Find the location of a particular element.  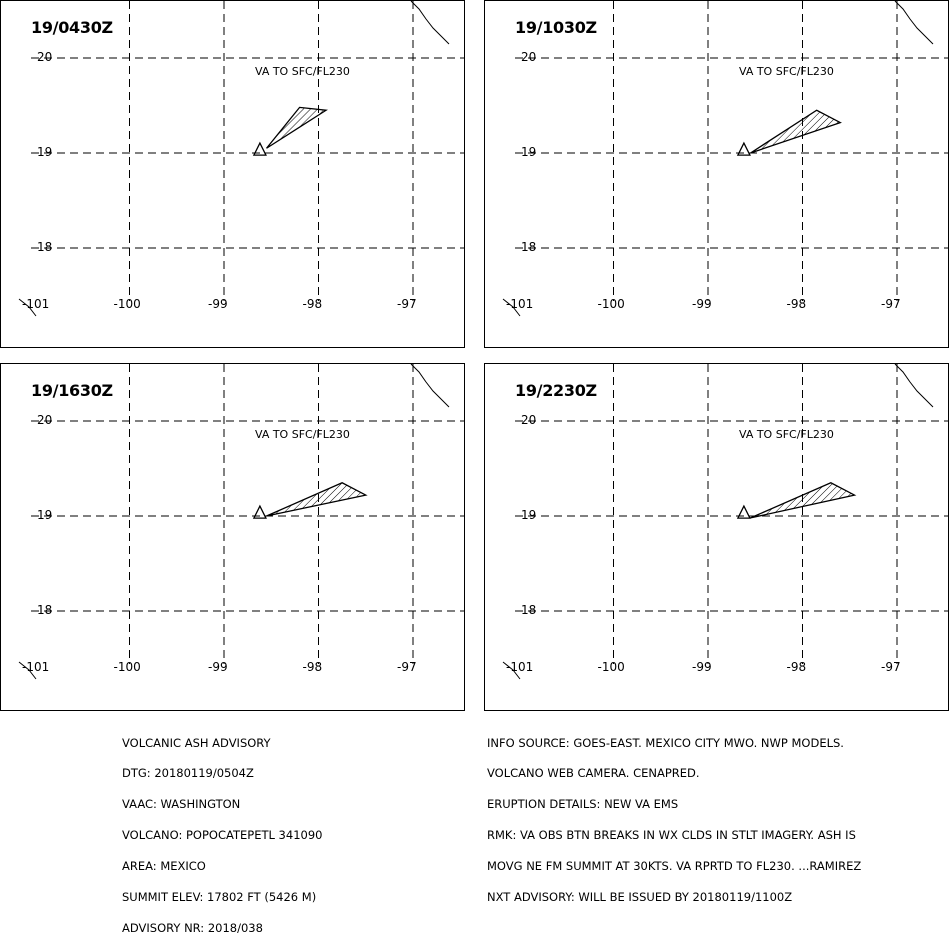

advisory-line: SUMMIT ELEV: 17802 FT (5426 M) is located at coordinates (219, 897).